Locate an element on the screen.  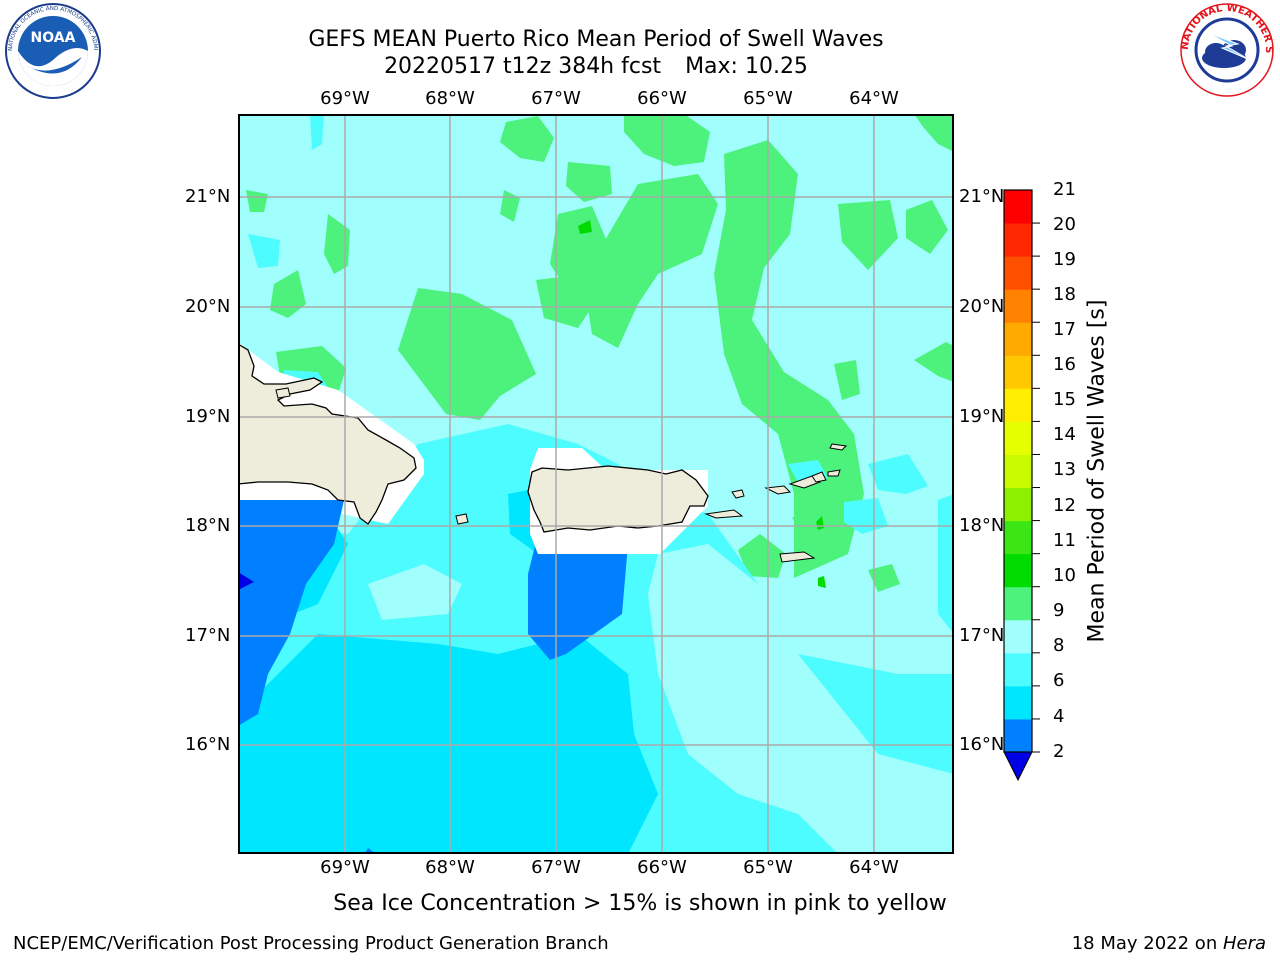
land-puerto-rico is located at coordinates (618, 499).